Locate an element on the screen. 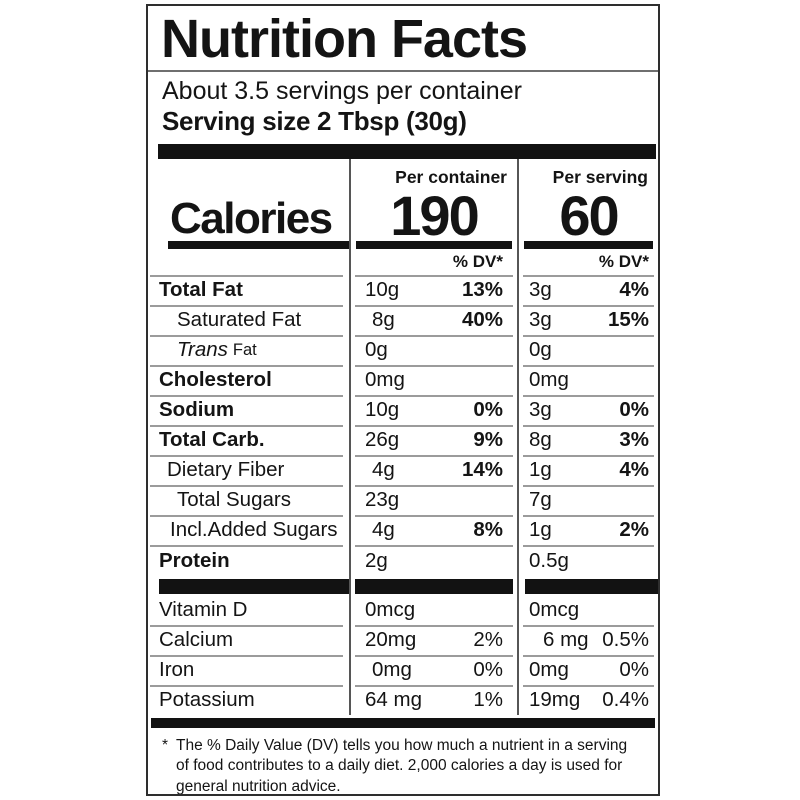  nutrient-name-cell: Incl.Added Sugars is located at coordinates (248, 530).